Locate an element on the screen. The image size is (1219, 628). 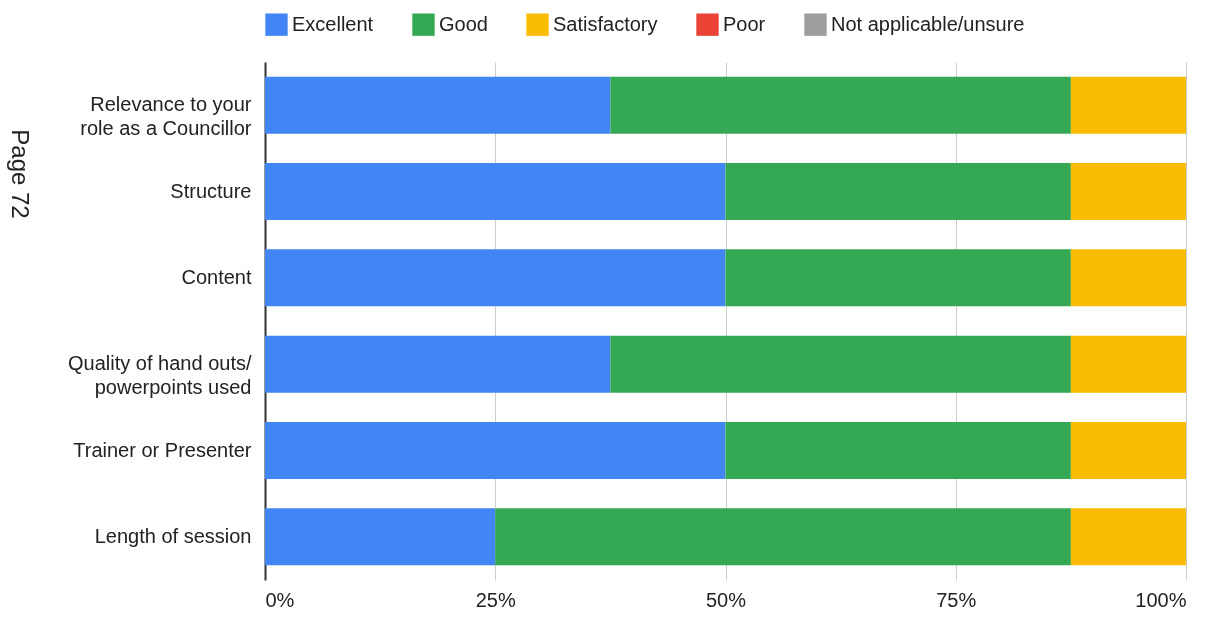
x-tick-label: 25% is located at coordinates (495, 599).